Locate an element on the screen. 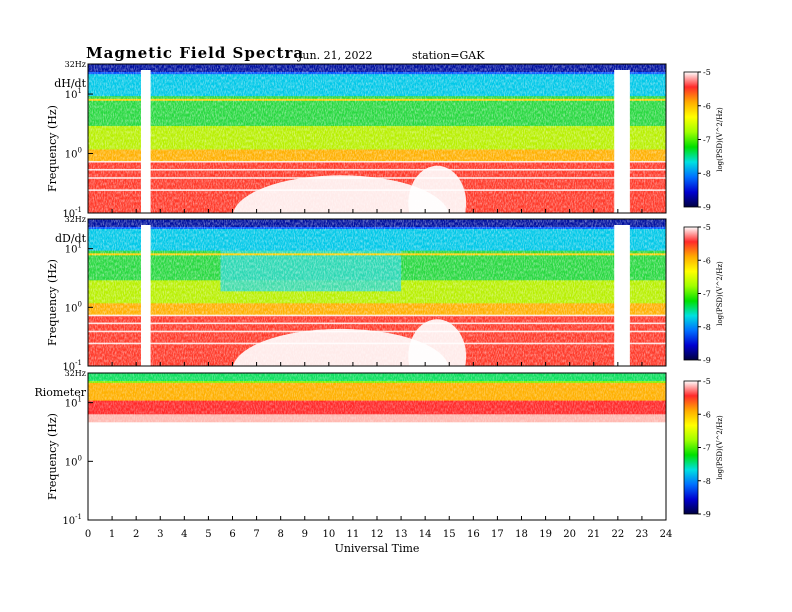 The image size is (792, 612). y-tick-label: 10⁻¹ is located at coordinates (72, 520).